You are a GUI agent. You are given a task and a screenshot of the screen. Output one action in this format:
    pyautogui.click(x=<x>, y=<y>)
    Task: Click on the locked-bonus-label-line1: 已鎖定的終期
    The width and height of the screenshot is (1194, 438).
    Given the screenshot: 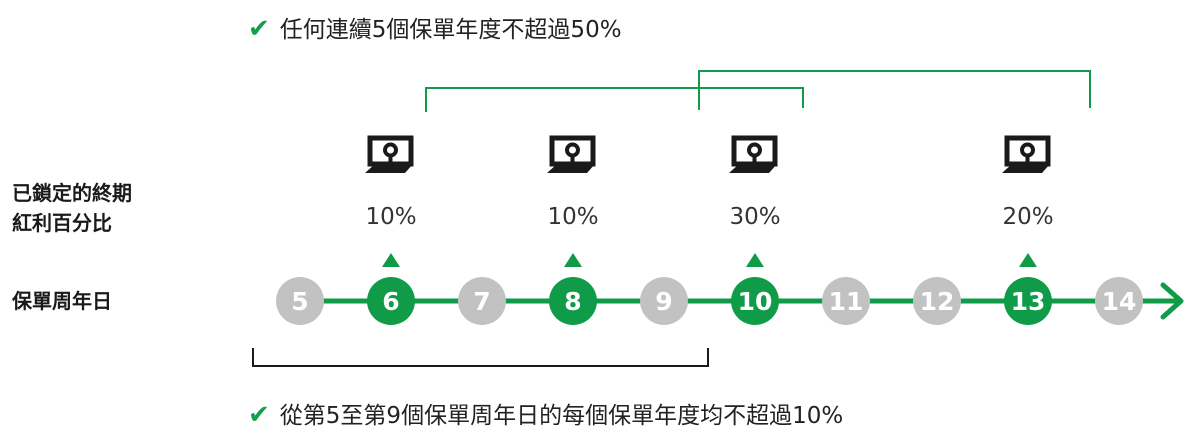 What is the action you would take?
    pyautogui.click(x=72, y=193)
    